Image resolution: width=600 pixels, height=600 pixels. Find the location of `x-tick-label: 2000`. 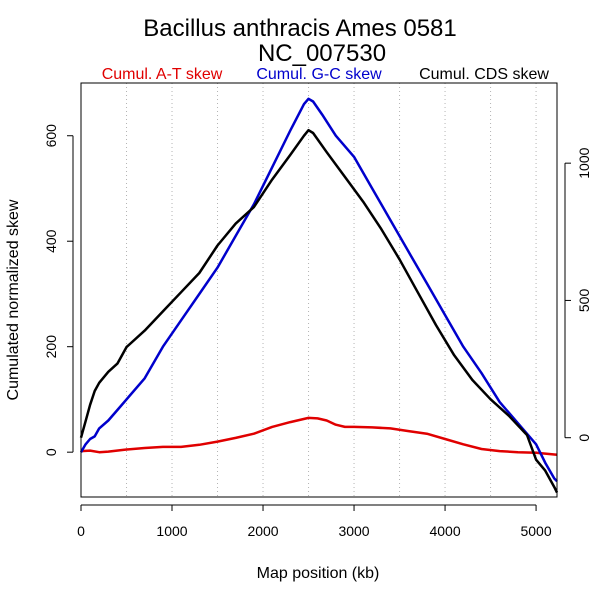

x-tick-label: 2000 is located at coordinates (262, 531).